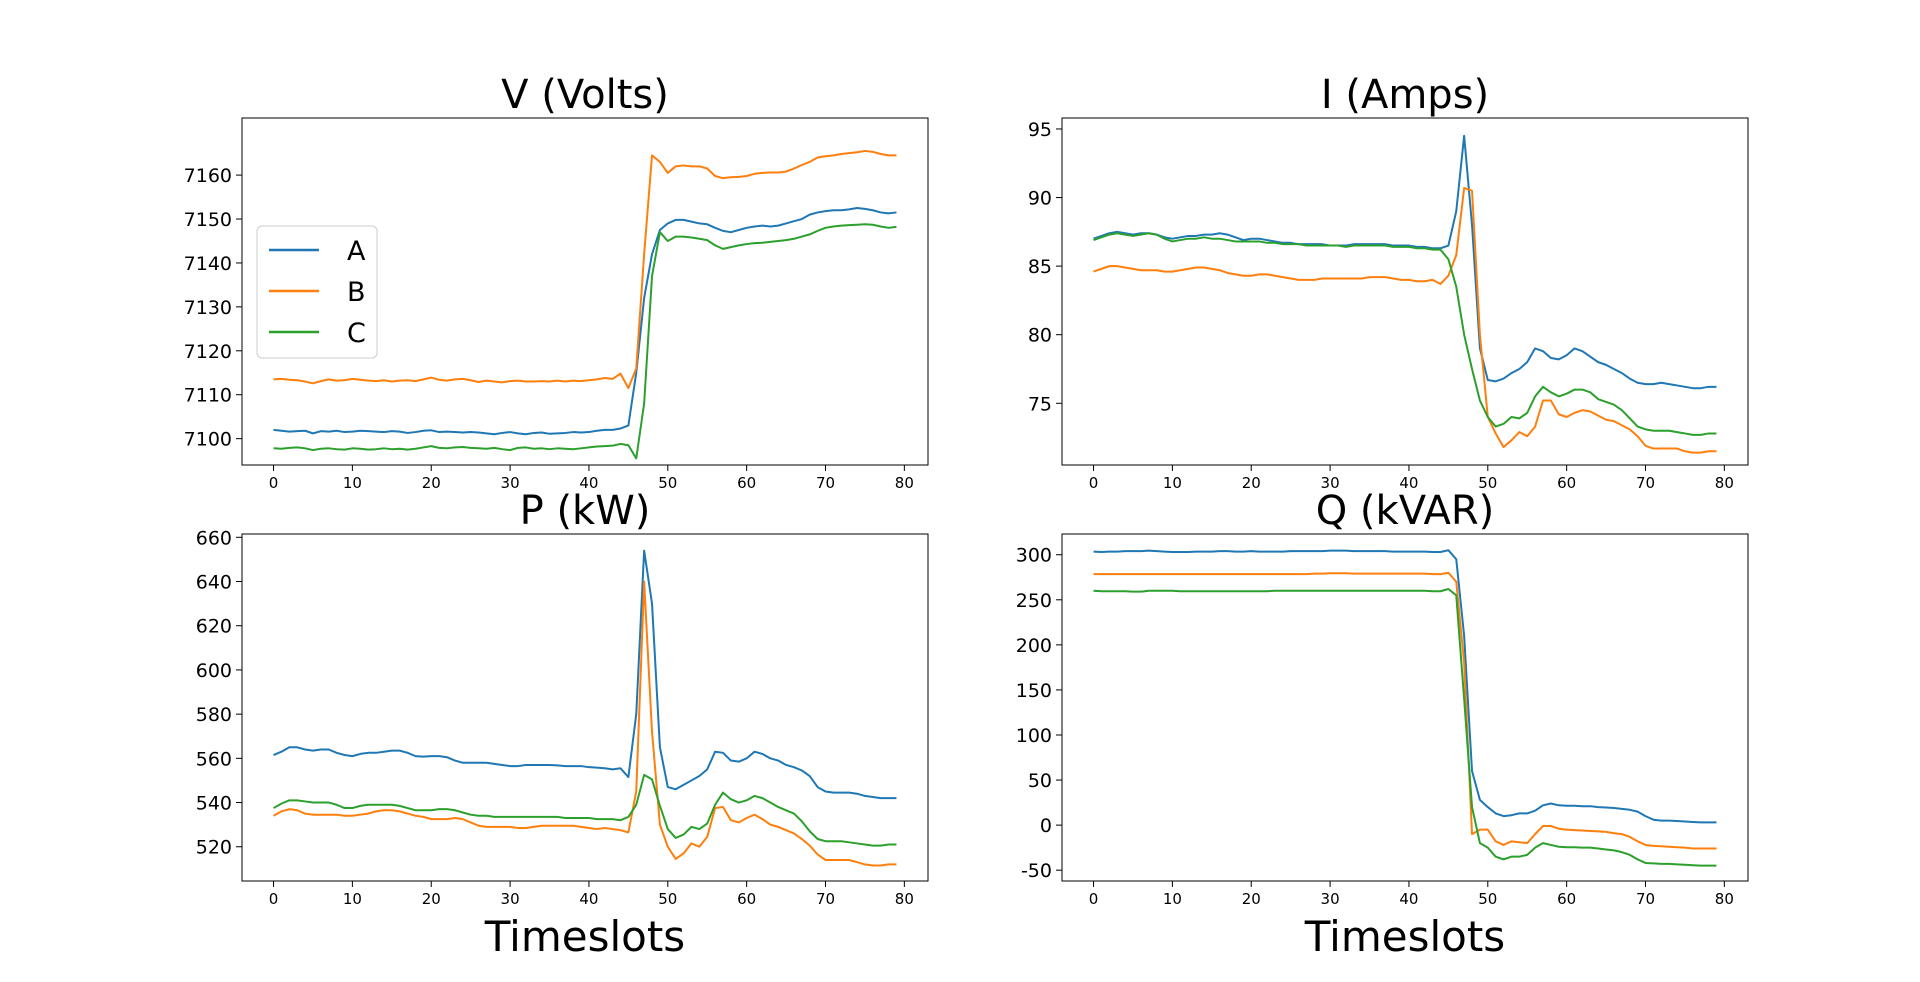 This screenshot has width=1920, height=982. What do you see at coordinates (1040, 130) in the screenshot?
I see `y-tick-label: 95` at bounding box center [1040, 130].